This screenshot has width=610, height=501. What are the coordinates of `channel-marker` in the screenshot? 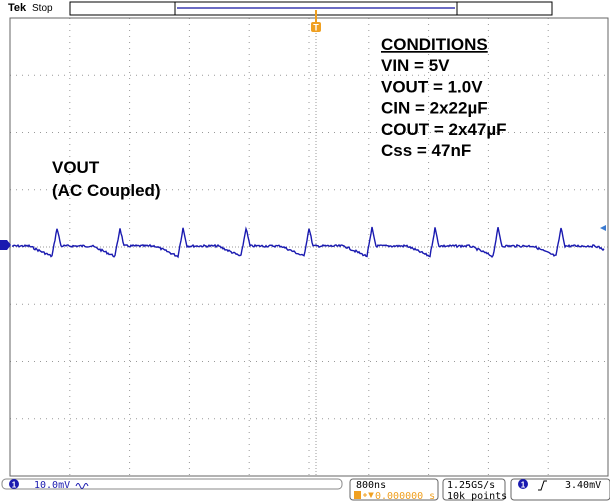 It's located at (5, 245).